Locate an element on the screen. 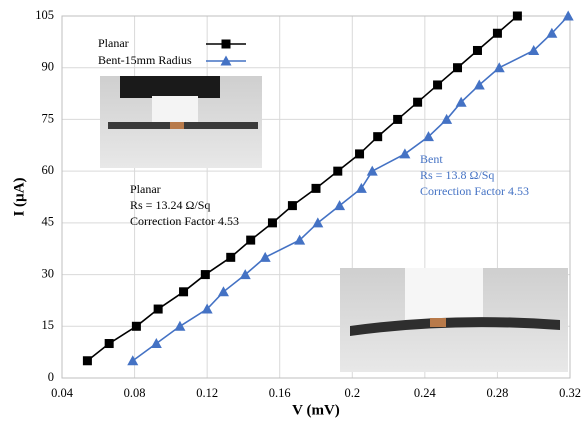  y-tick-label: 60 is located at coordinates (48, 170).